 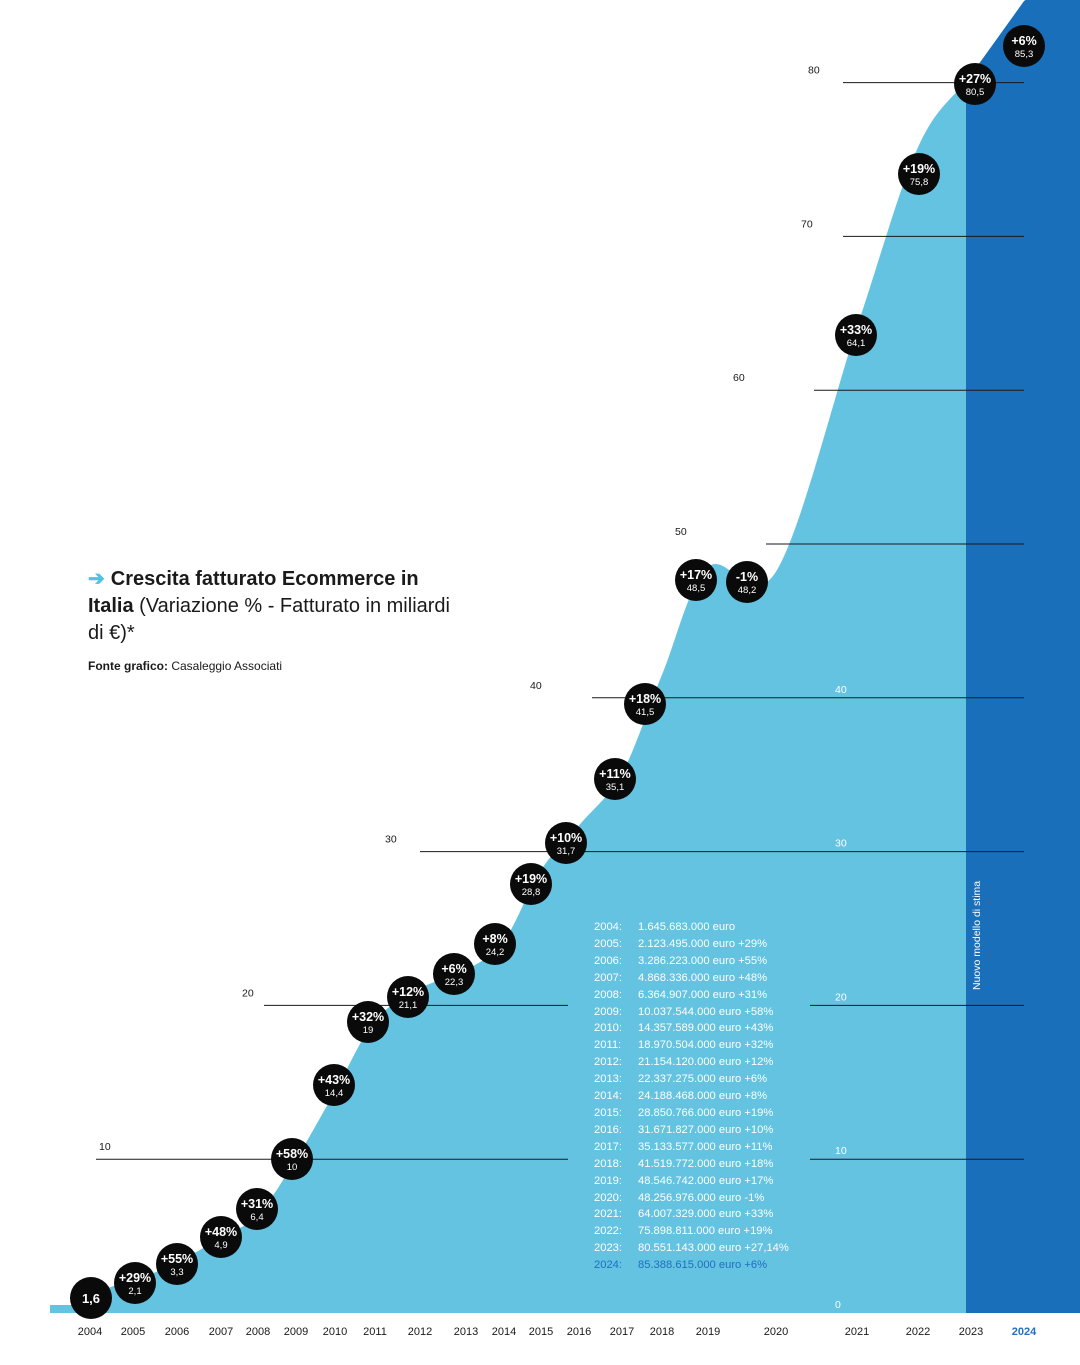 What do you see at coordinates (705, 1231) in the screenshot?
I see `data-list-value: 75.898.811.000 euro +19%` at bounding box center [705, 1231].